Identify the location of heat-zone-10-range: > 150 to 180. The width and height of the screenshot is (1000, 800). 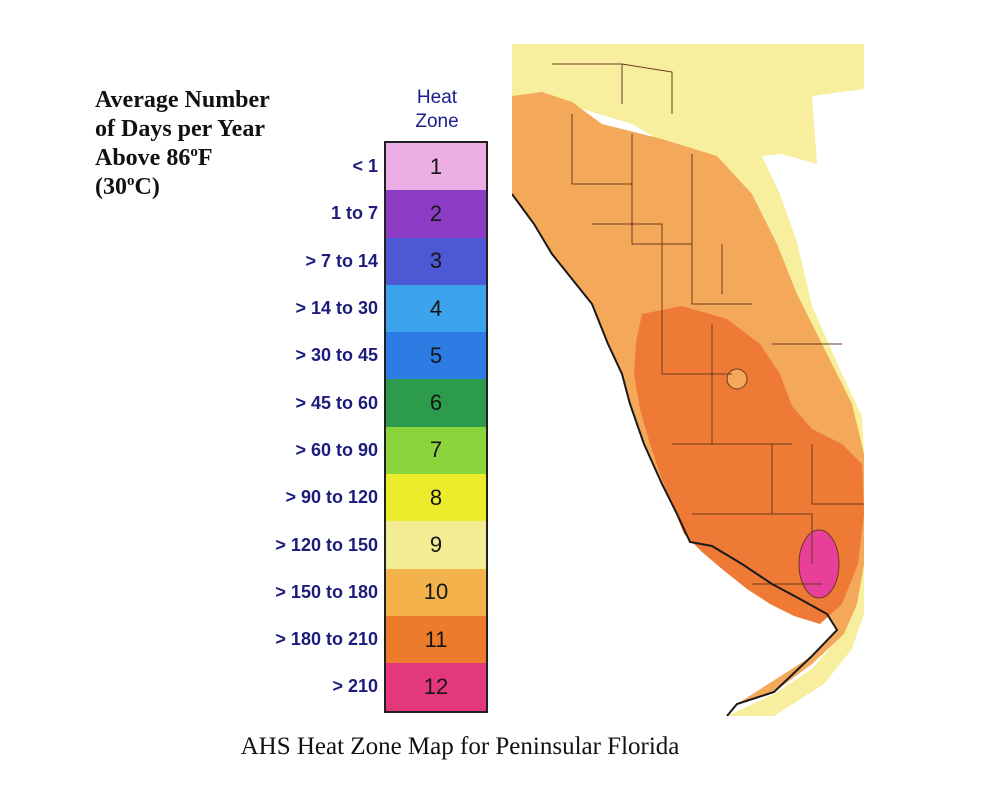
(326, 591).